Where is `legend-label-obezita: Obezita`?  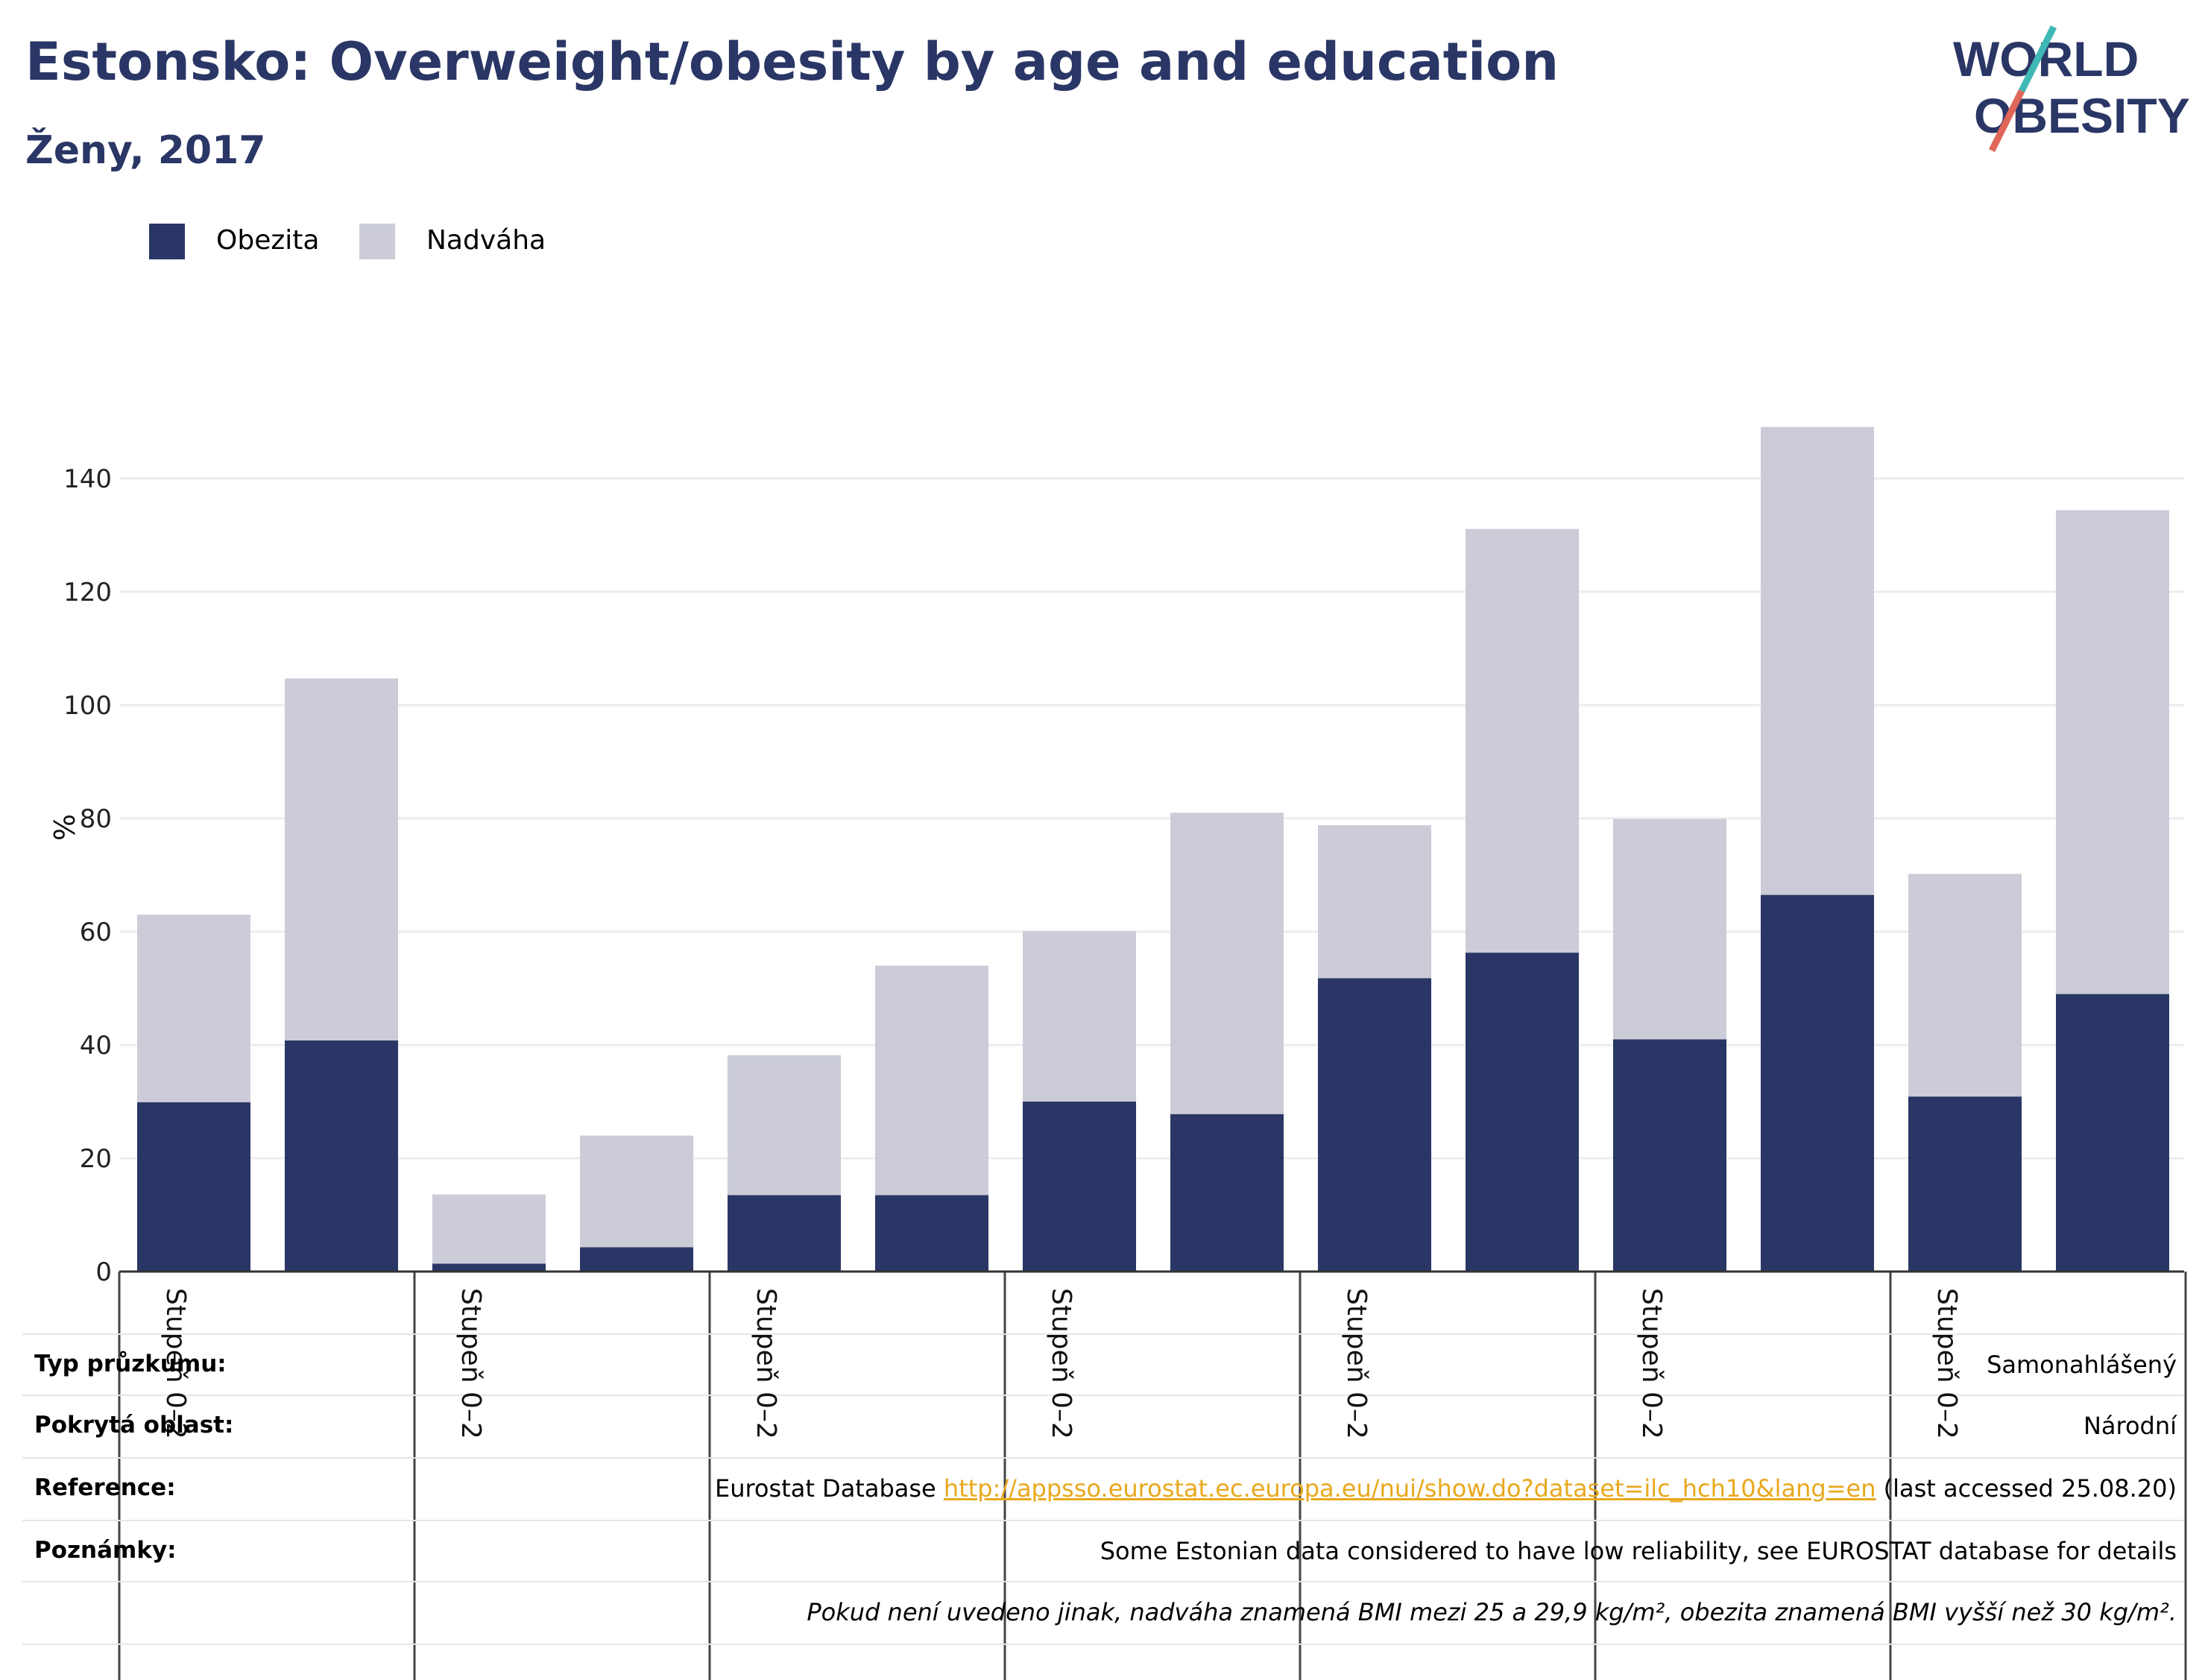 legend-label-obezita: Obezita is located at coordinates (268, 240).